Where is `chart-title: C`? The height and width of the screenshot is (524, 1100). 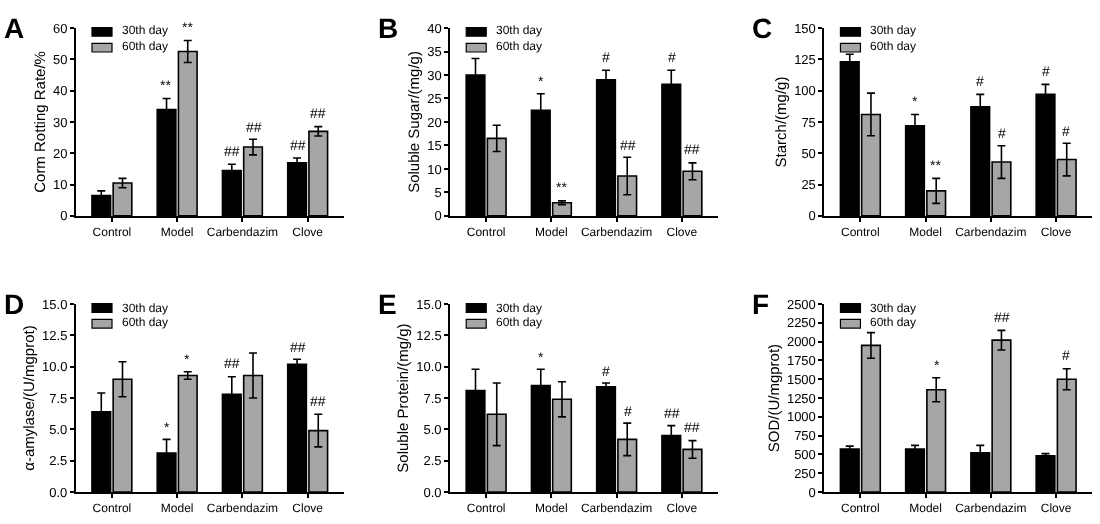
chart-title: C is located at coordinates (762, 28).